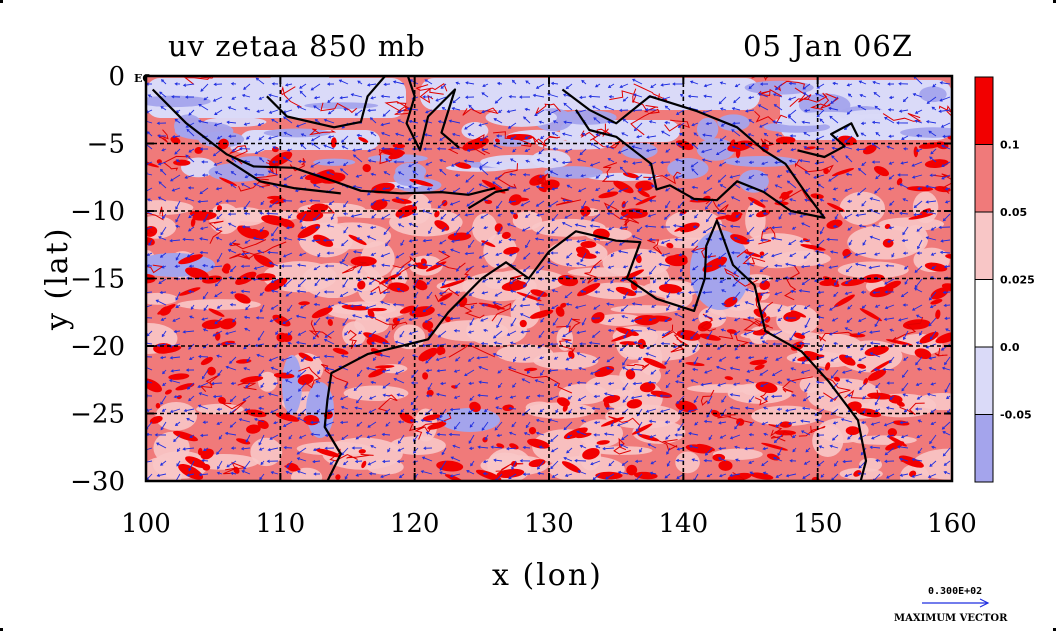 Image resolution: width=1056 pixels, height=631 pixels. Describe the element at coordinates (590, 94) in the screenshot. I see `field-neg-band` at that location.